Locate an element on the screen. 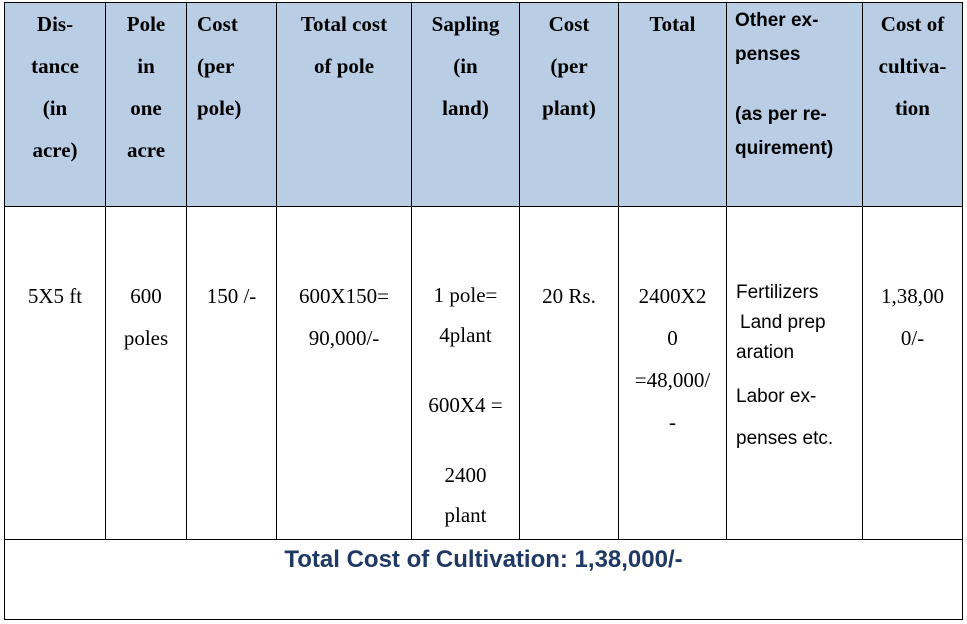  cell-poles: 600 poles is located at coordinates (146, 373).